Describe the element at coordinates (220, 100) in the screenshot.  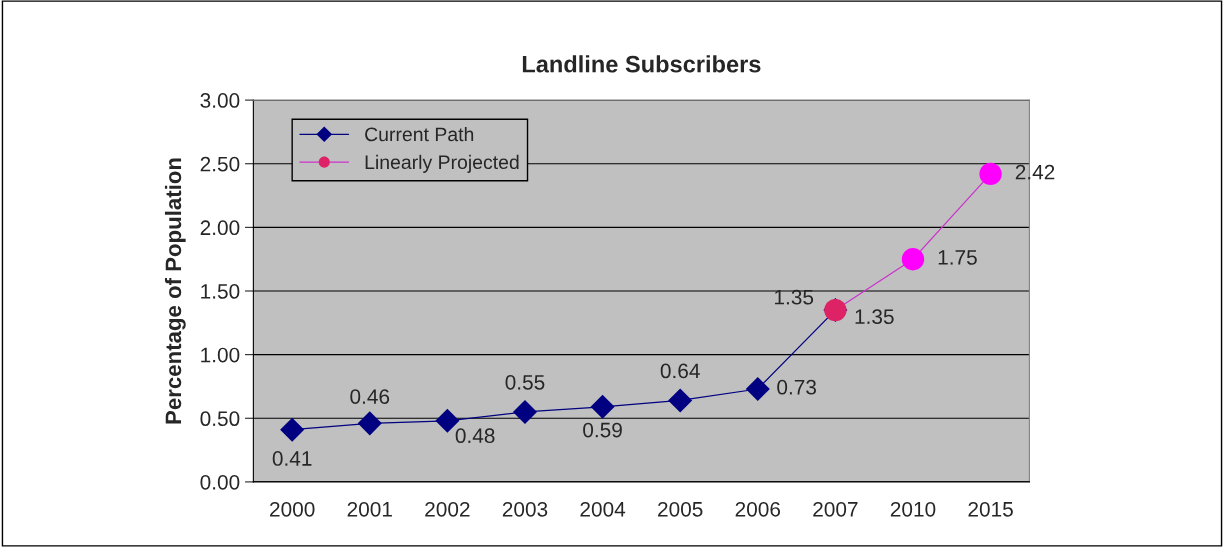
I see `y-tick-label: 3.00` at that location.